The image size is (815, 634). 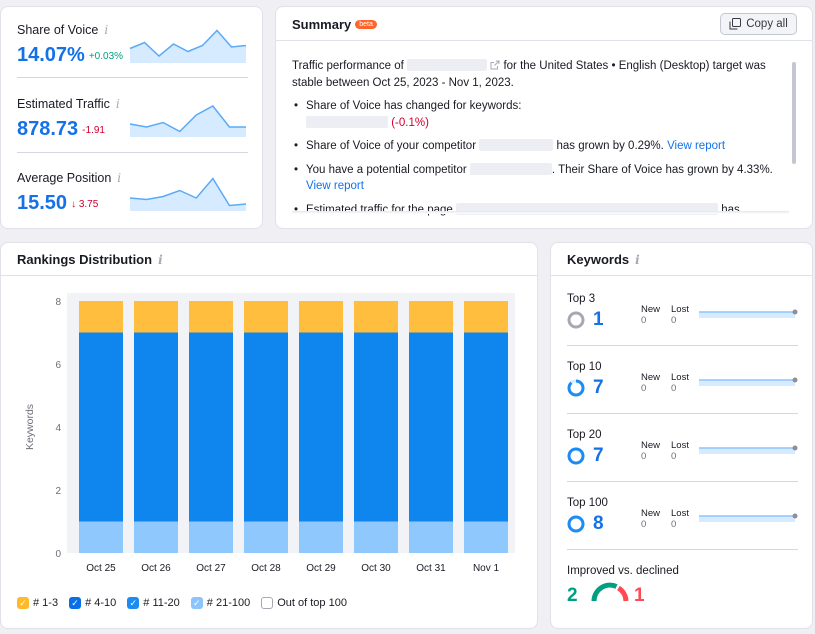 I want to click on estimated-traffic-metric: Estimated Traffic i 878.73 -1.91, so click(x=132, y=129).